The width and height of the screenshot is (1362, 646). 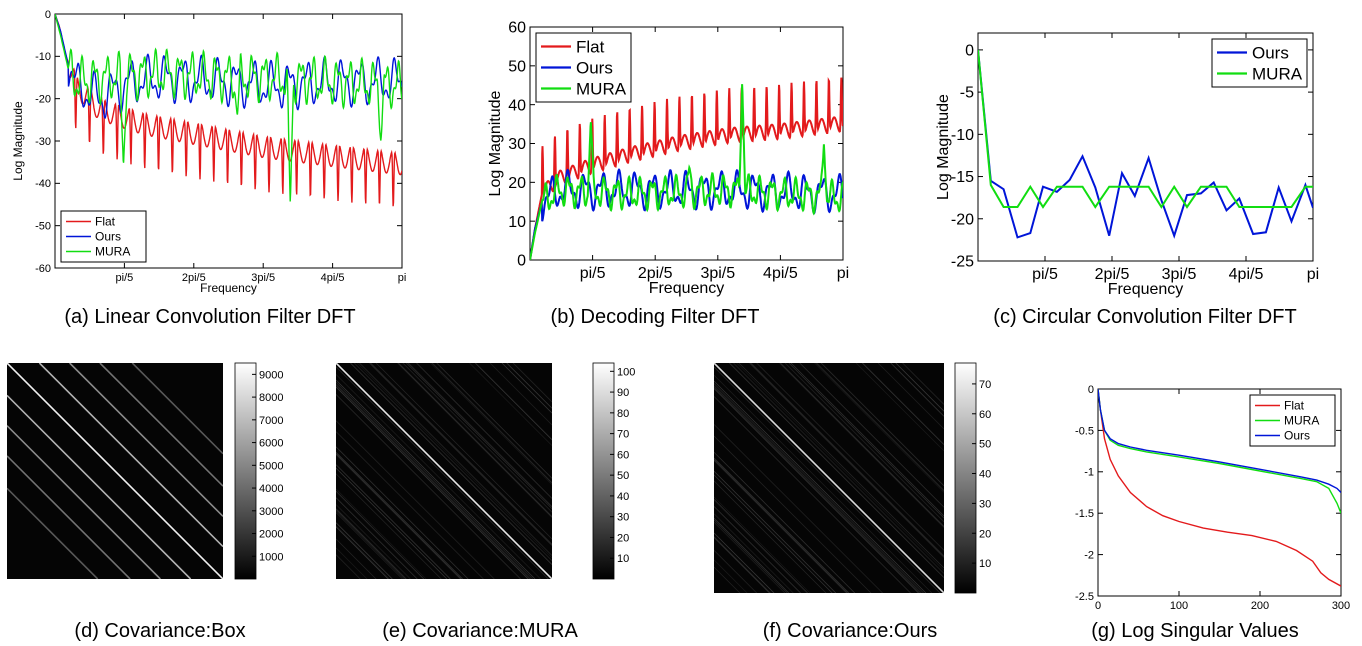 I want to click on chart-f: 10 20 30 40 50 60 70, so click(x=852, y=478).